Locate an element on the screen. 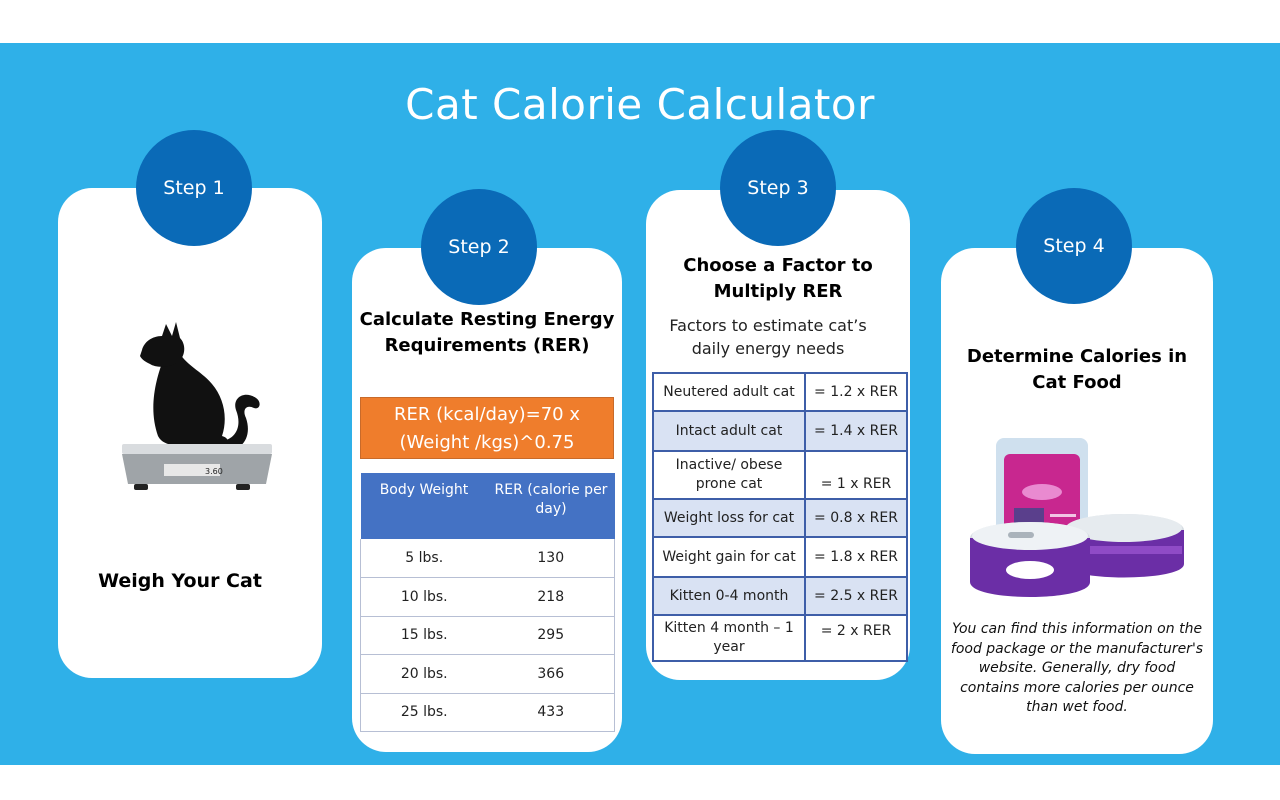  column-header: Body Weight is located at coordinates (424, 506).